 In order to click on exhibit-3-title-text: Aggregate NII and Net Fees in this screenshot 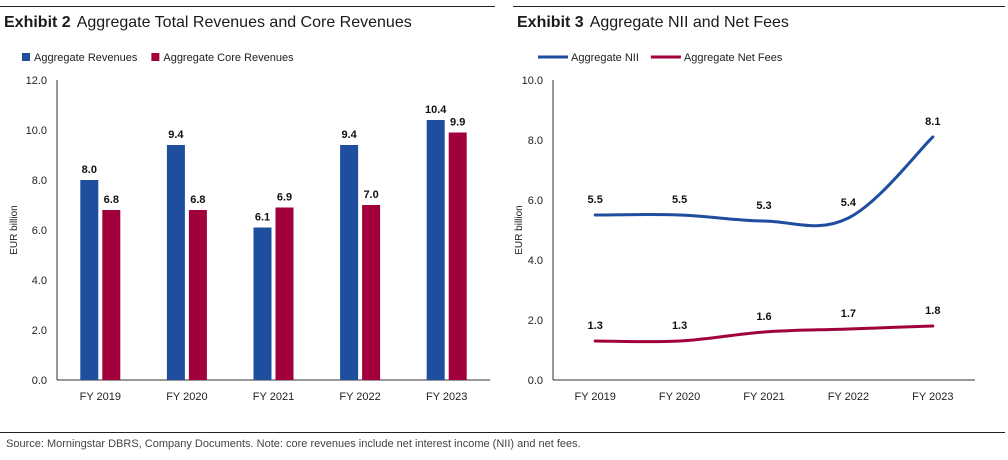, I will do `click(689, 22)`.